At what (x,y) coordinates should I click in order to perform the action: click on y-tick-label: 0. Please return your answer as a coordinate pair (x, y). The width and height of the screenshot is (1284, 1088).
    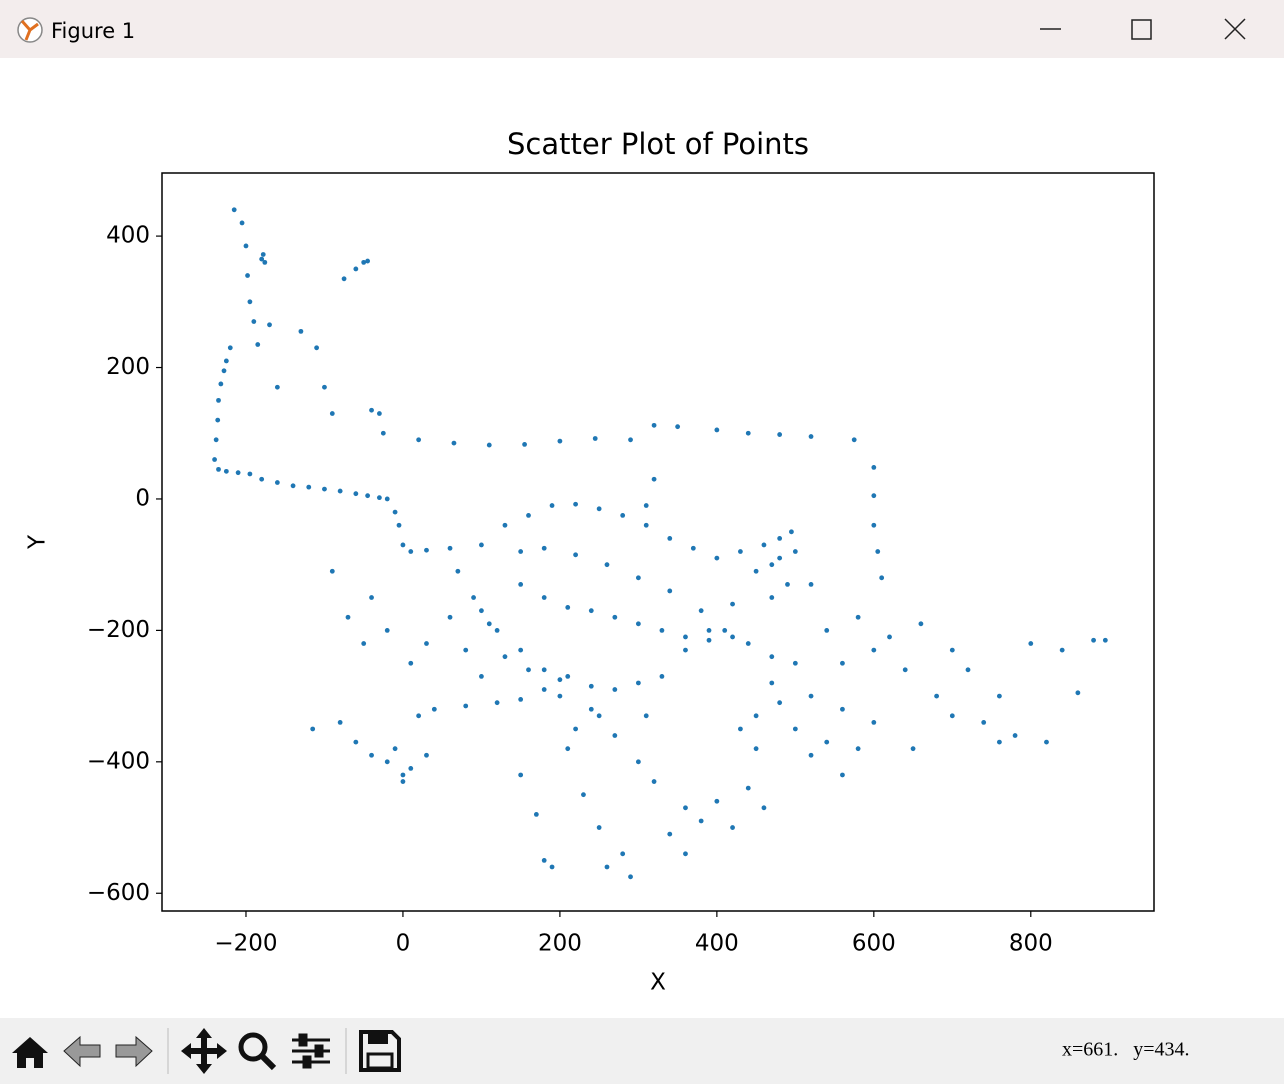
    Looking at the image, I should click on (142, 498).